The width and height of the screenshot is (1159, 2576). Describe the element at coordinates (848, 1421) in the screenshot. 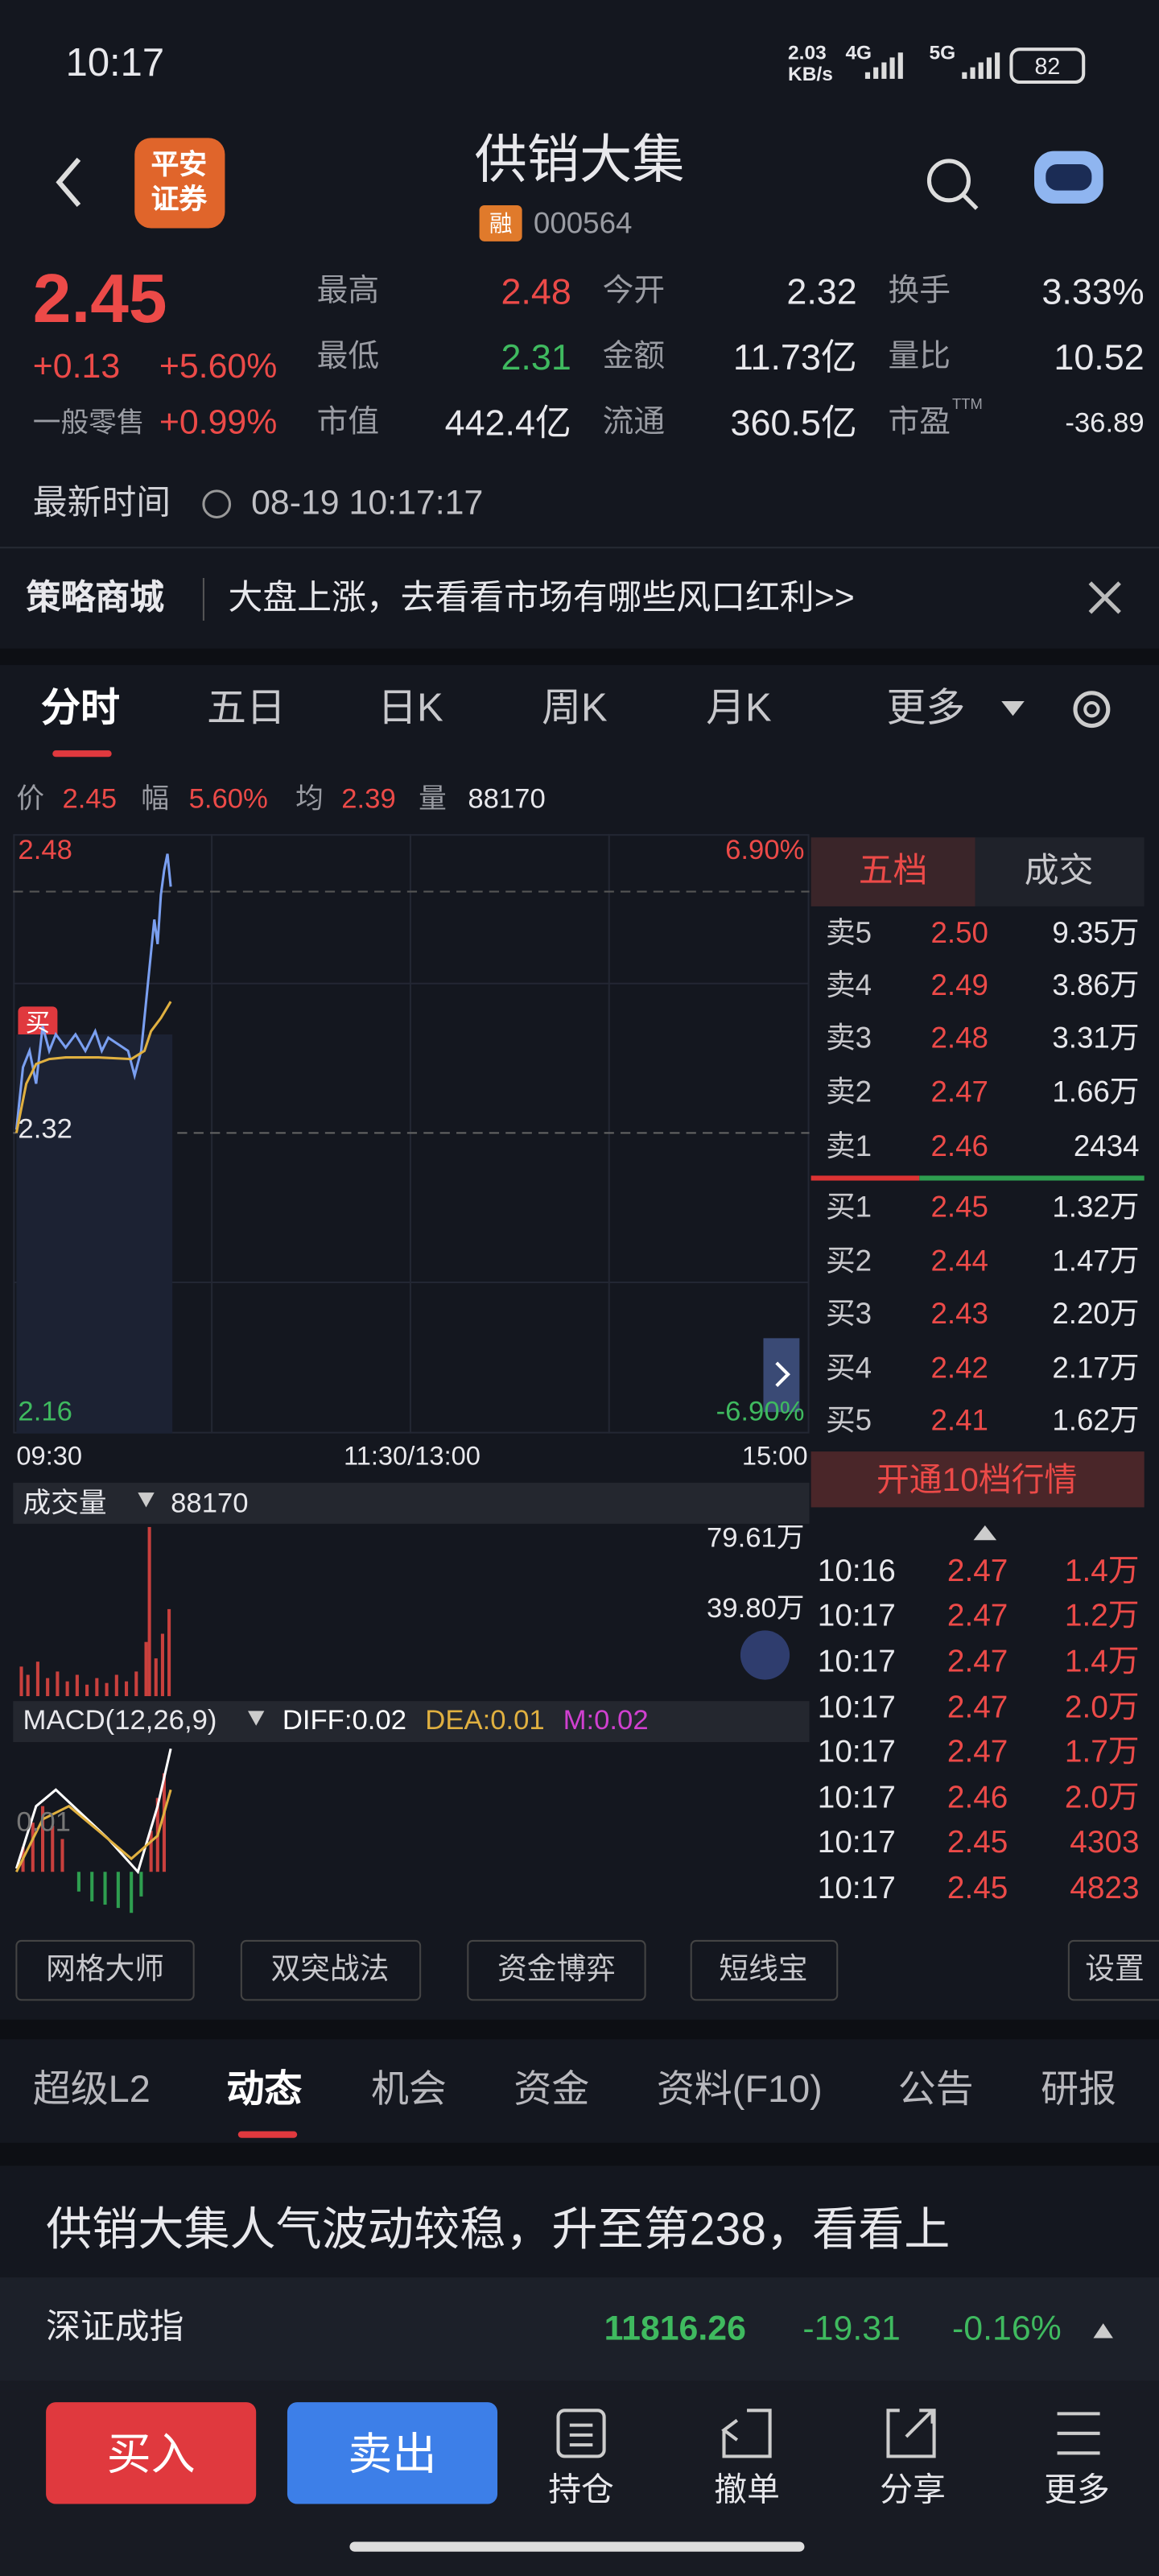

I see `level-label: 买5` at that location.